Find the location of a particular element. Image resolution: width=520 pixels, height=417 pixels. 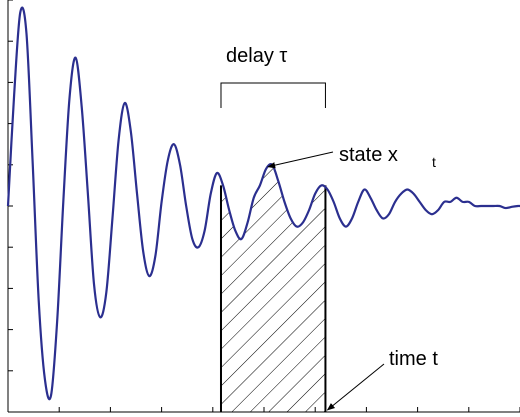

delay-label: delay τ is located at coordinates (256, 56).